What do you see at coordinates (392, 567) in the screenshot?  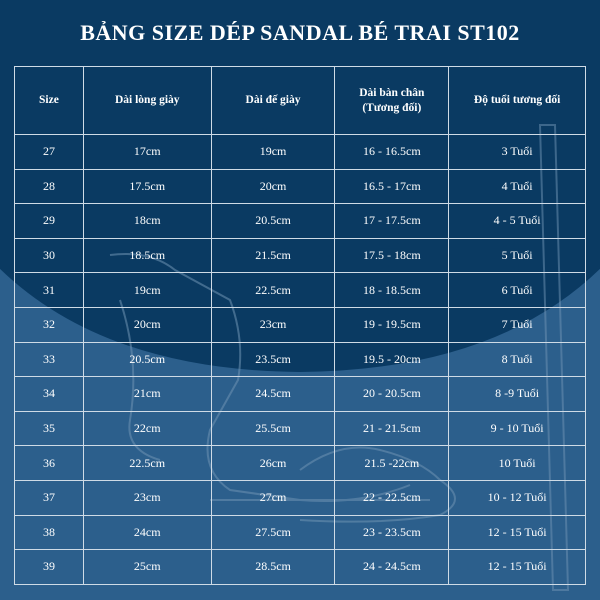 I see `cell-foot: 24 - 24.5cm` at bounding box center [392, 567].